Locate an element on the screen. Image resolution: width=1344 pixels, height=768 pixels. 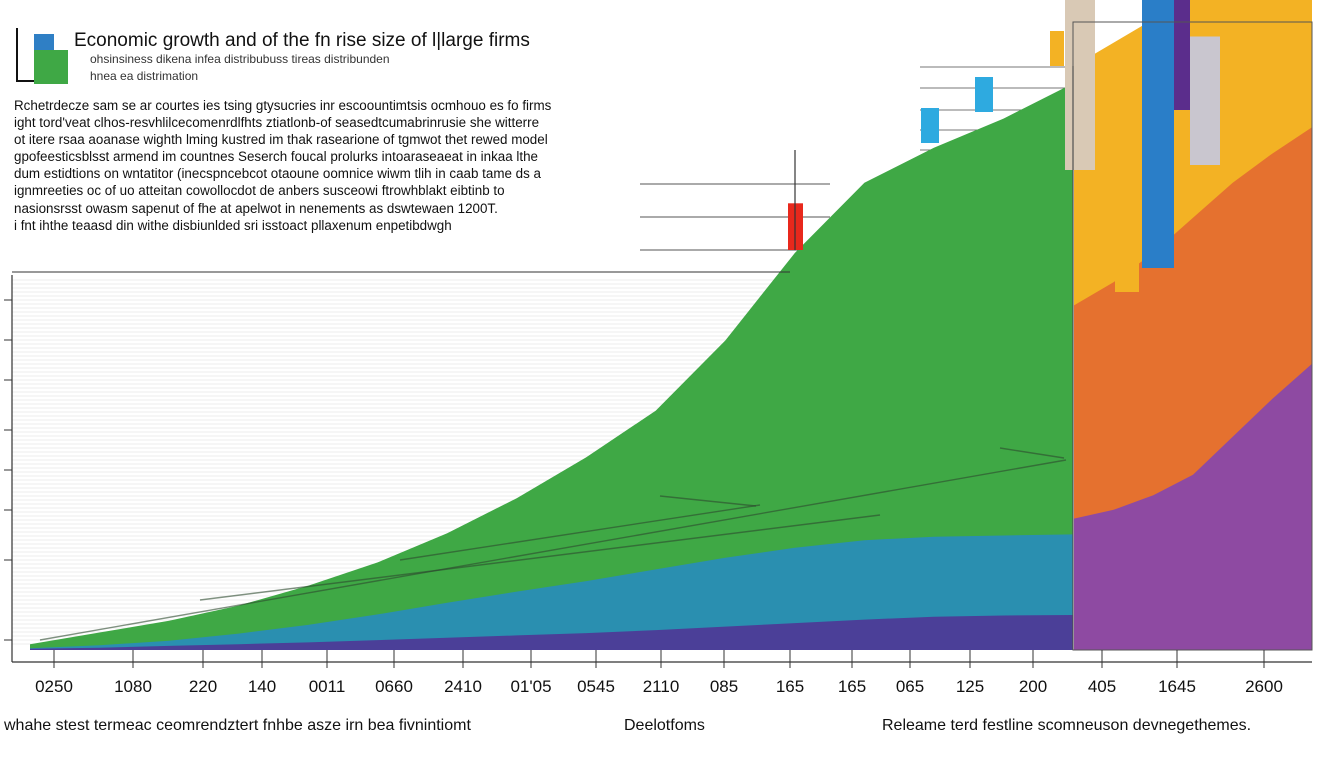
right-panel-frame is located at coordinates (1192, 336).